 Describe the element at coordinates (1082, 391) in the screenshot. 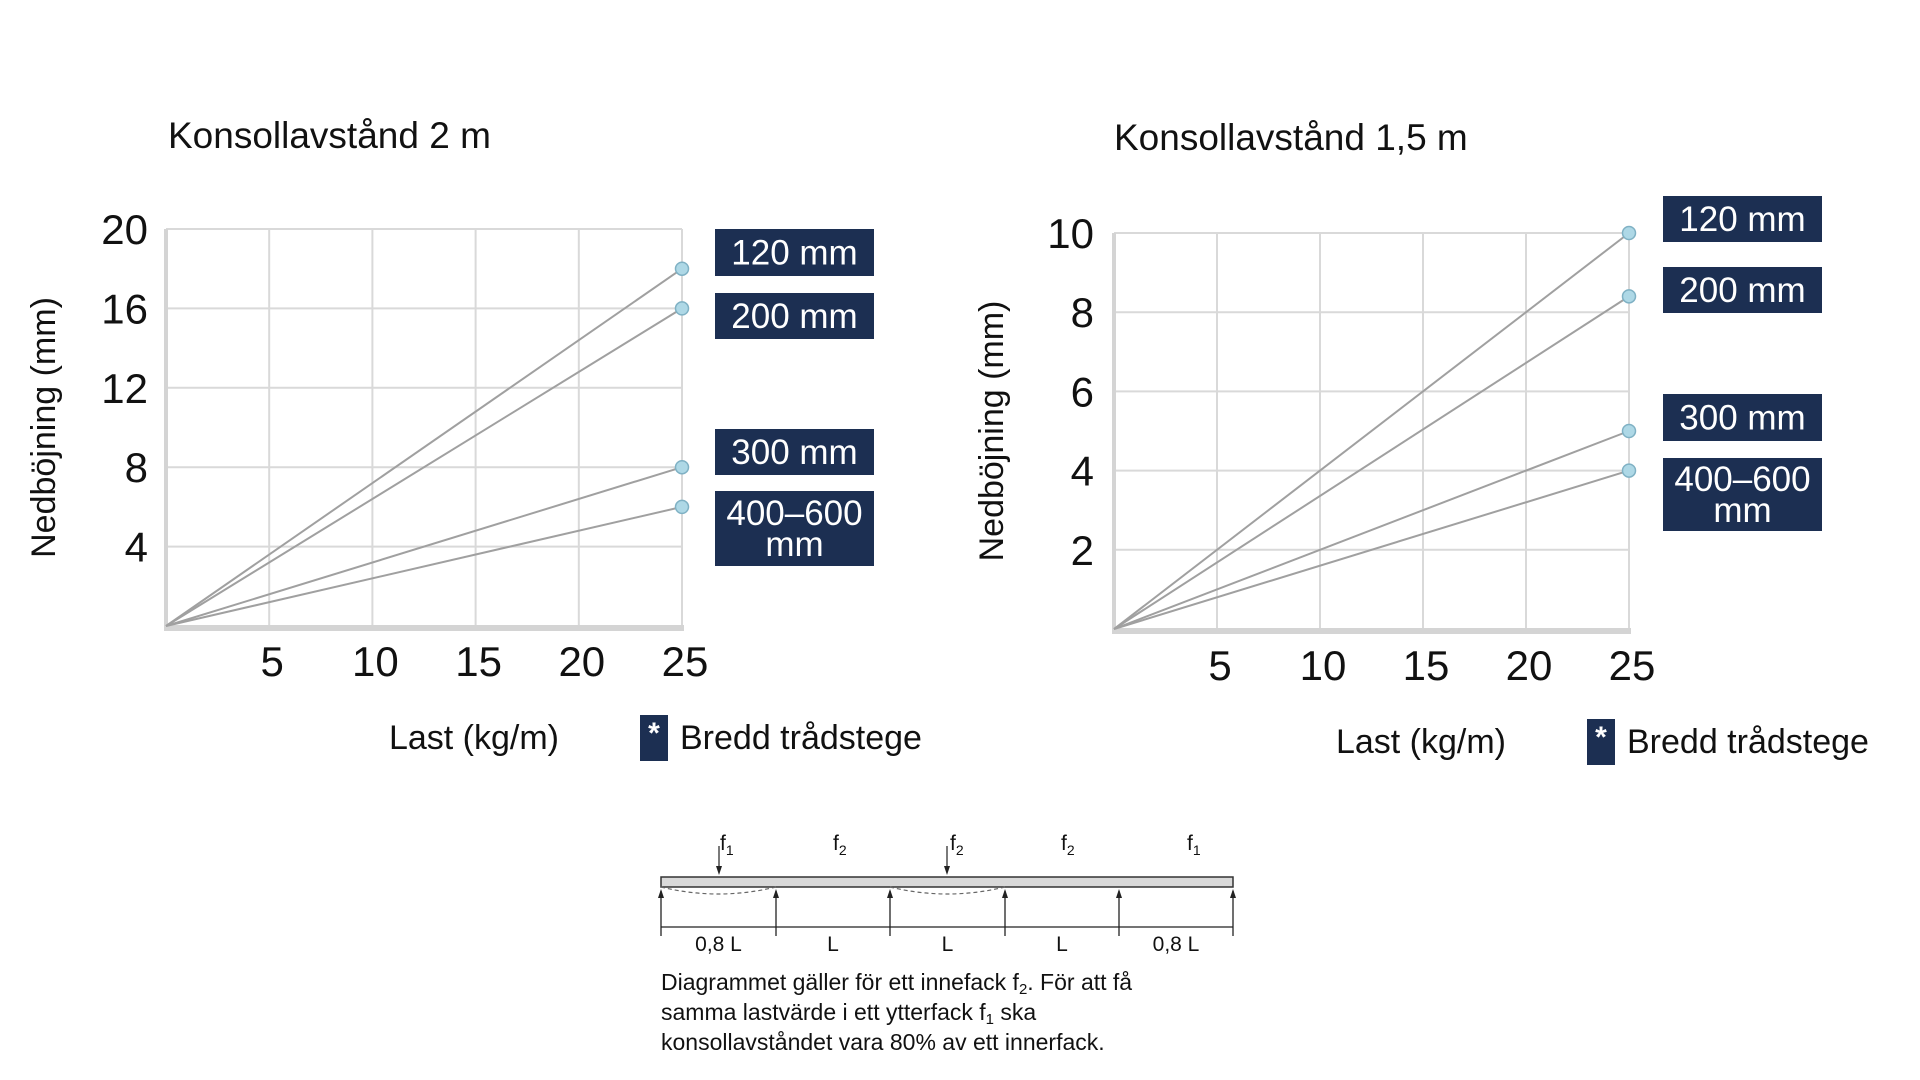

I see `y-tick-label: 6` at that location.